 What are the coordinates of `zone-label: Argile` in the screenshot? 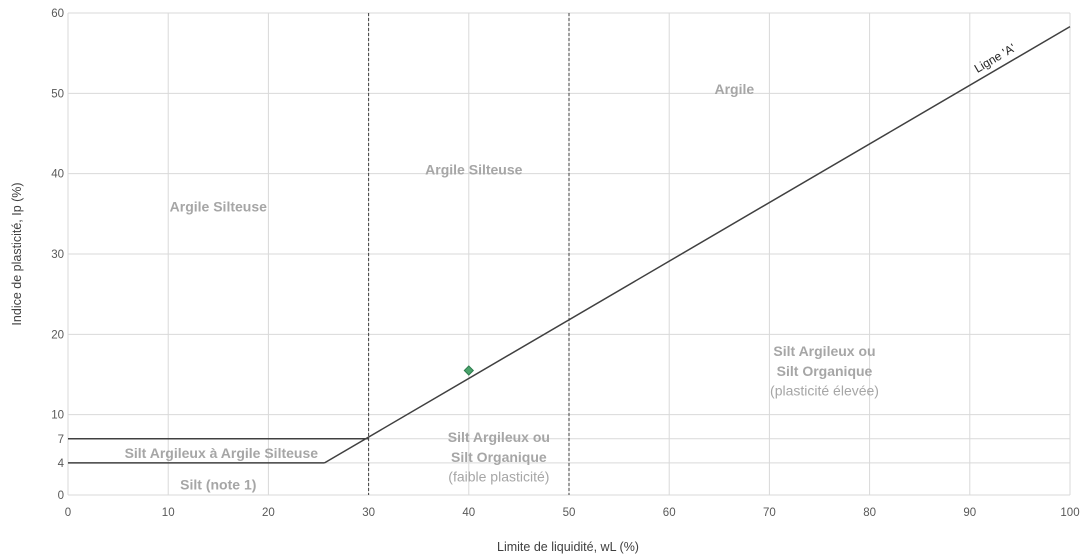 It's located at (734, 89).